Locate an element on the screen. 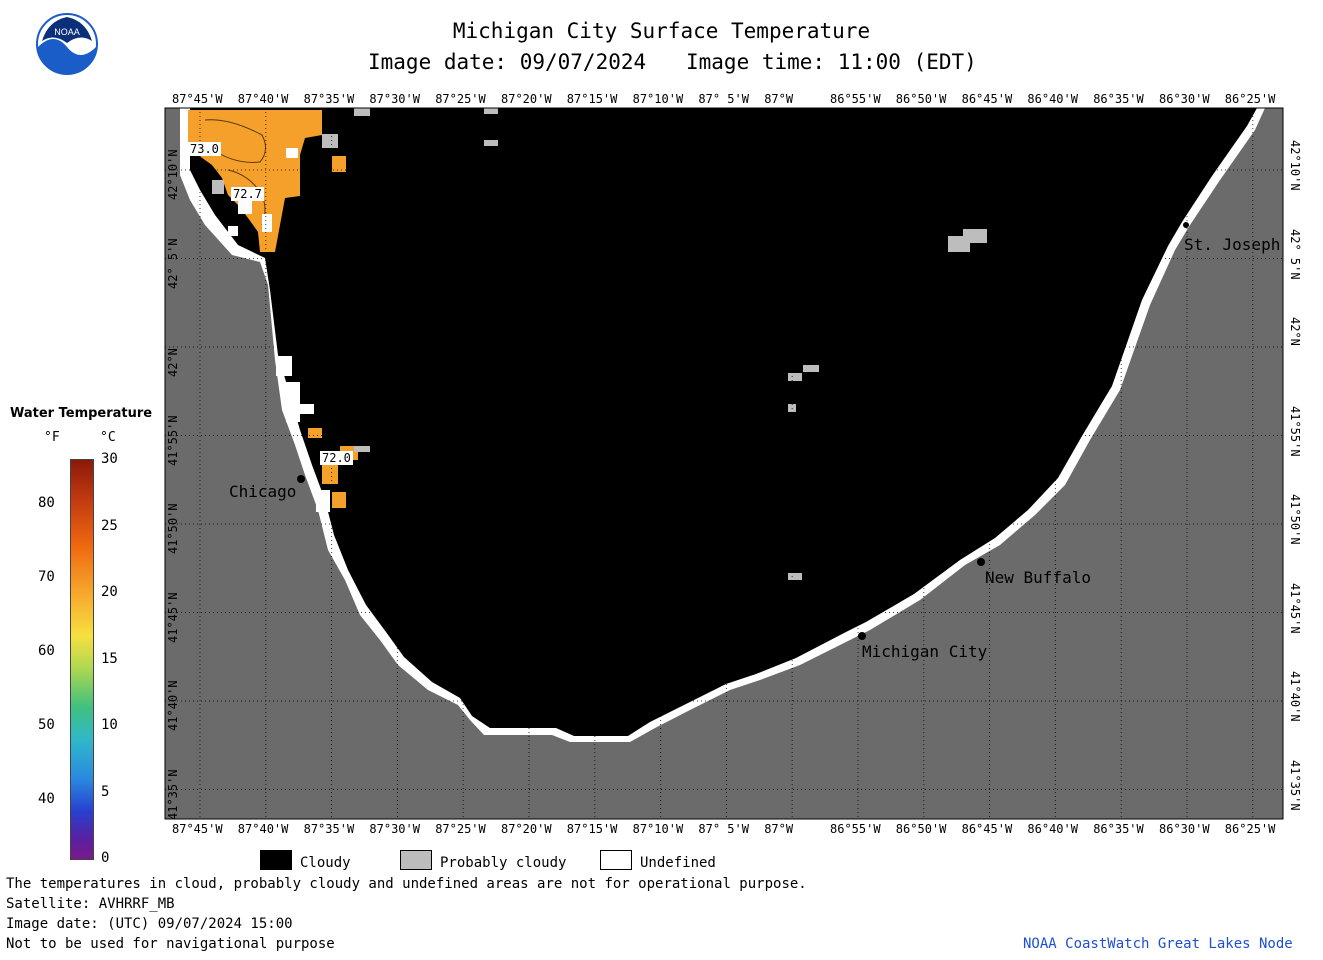 This screenshot has height=960, width=1323. lon-tick-label-bot: 87°10'W is located at coordinates (658, 829).